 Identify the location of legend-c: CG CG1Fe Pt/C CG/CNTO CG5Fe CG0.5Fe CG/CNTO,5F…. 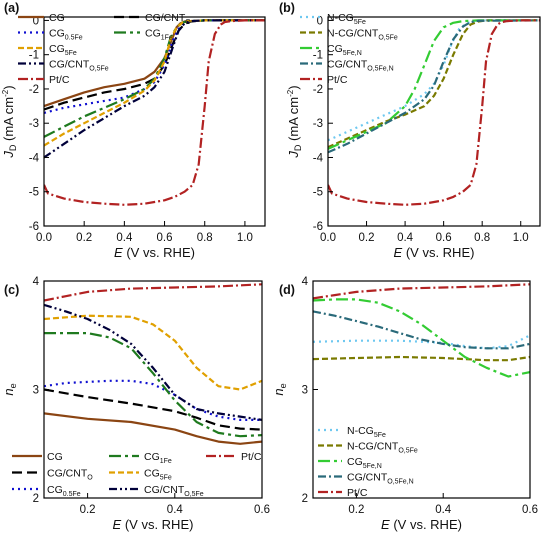
(137, 474).